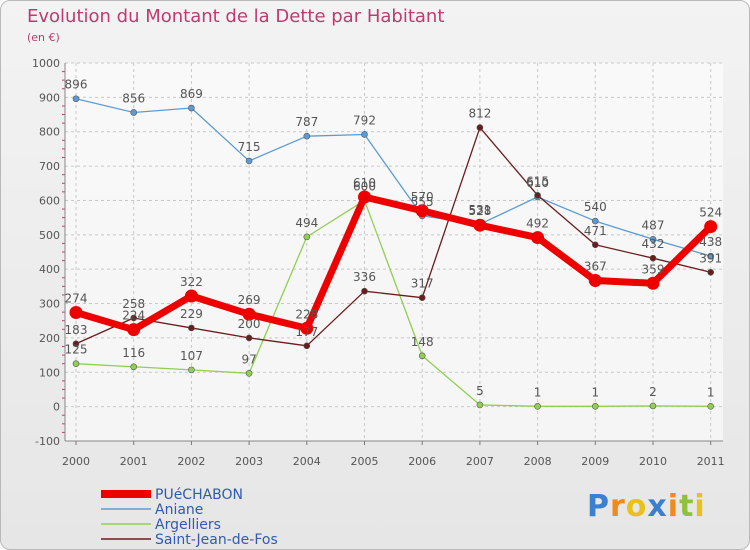 The height and width of the screenshot is (550, 750). Describe the element at coordinates (595, 207) in the screenshot. I see `data-label: 540` at that location.